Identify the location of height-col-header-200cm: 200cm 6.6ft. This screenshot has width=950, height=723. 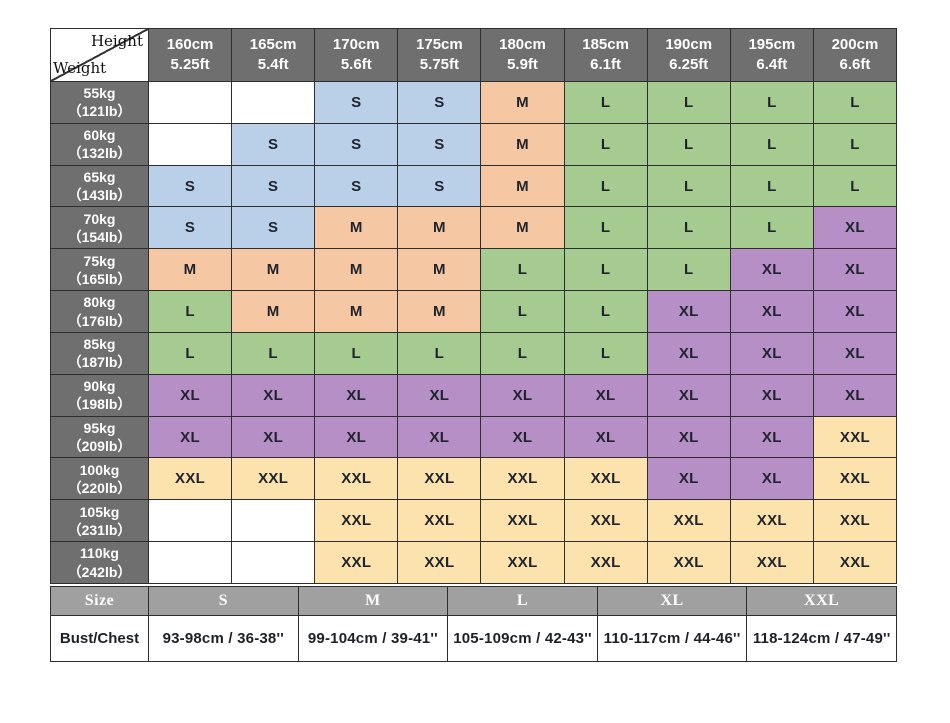
(854, 55).